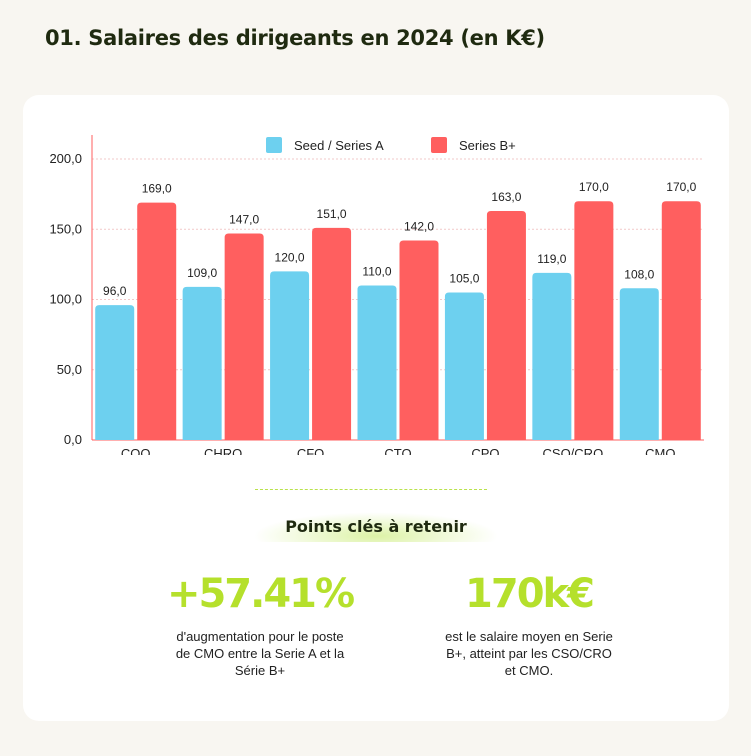 Image resolution: width=751 pixels, height=756 pixels. I want to click on x-tick-label: CTO, so click(397, 450).